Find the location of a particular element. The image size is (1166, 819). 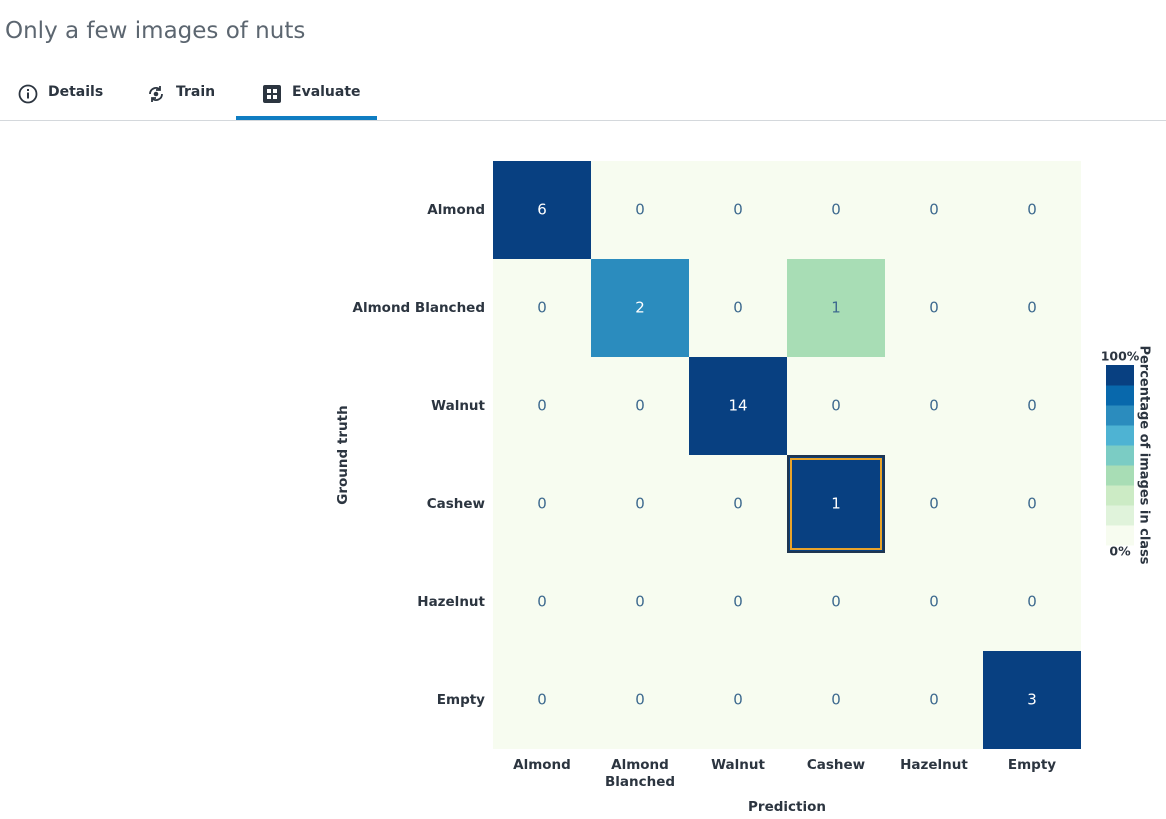

x-tick-label: Empty is located at coordinates (1032, 765).